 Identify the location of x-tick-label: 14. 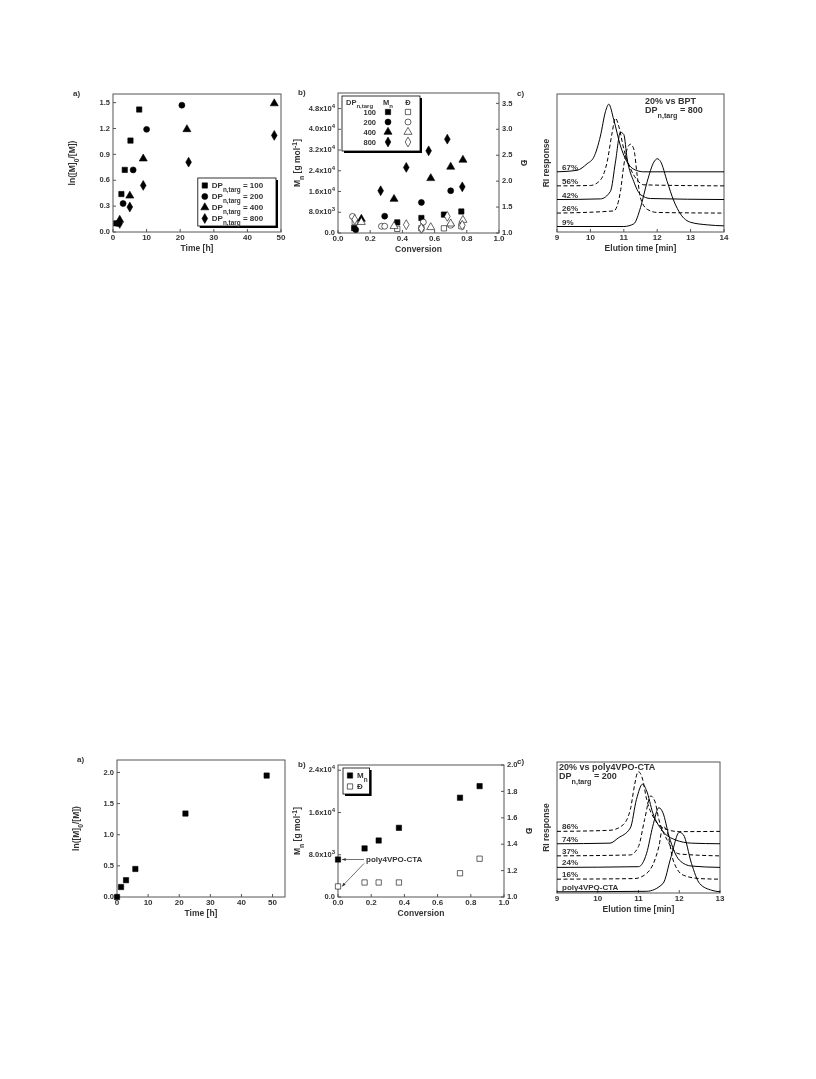
(724, 237).